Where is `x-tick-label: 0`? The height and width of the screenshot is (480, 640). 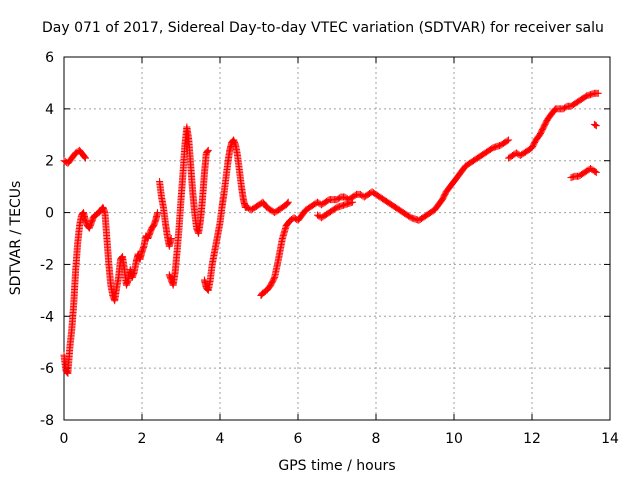 x-tick-label: 0 is located at coordinates (64, 439).